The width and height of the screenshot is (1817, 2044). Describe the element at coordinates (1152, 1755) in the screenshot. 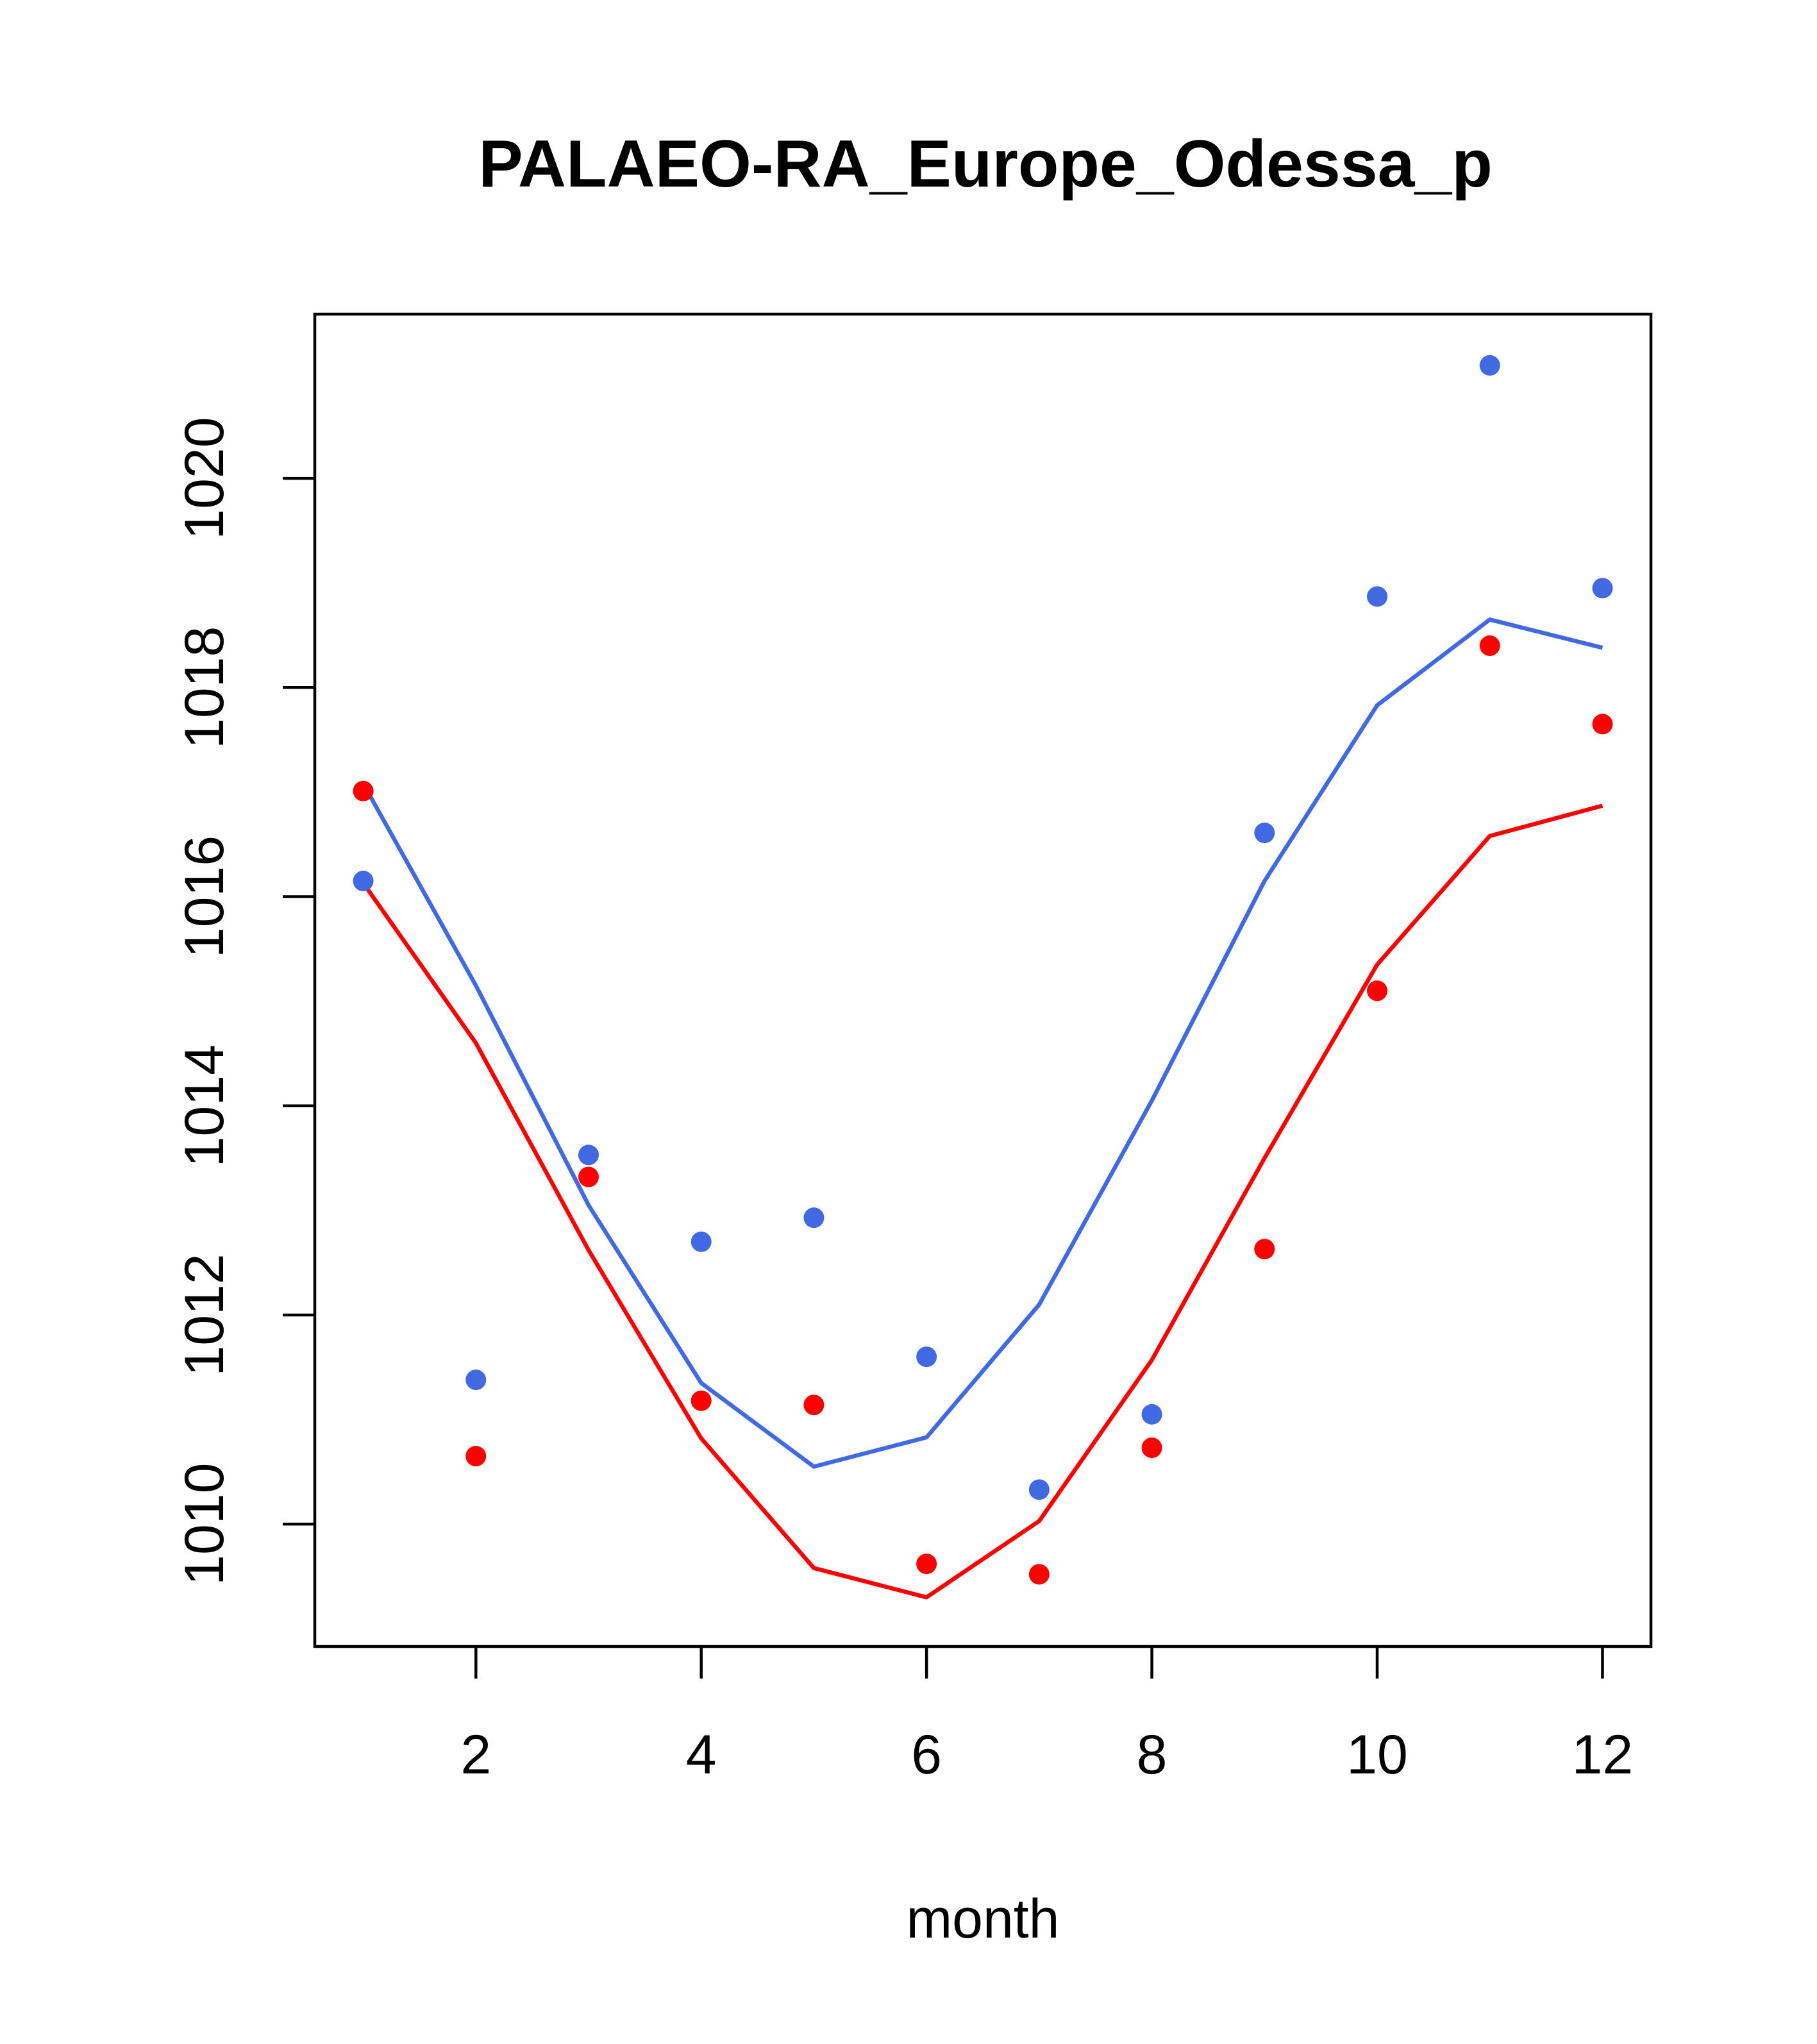

I see `x-tick-label: 8` at that location.